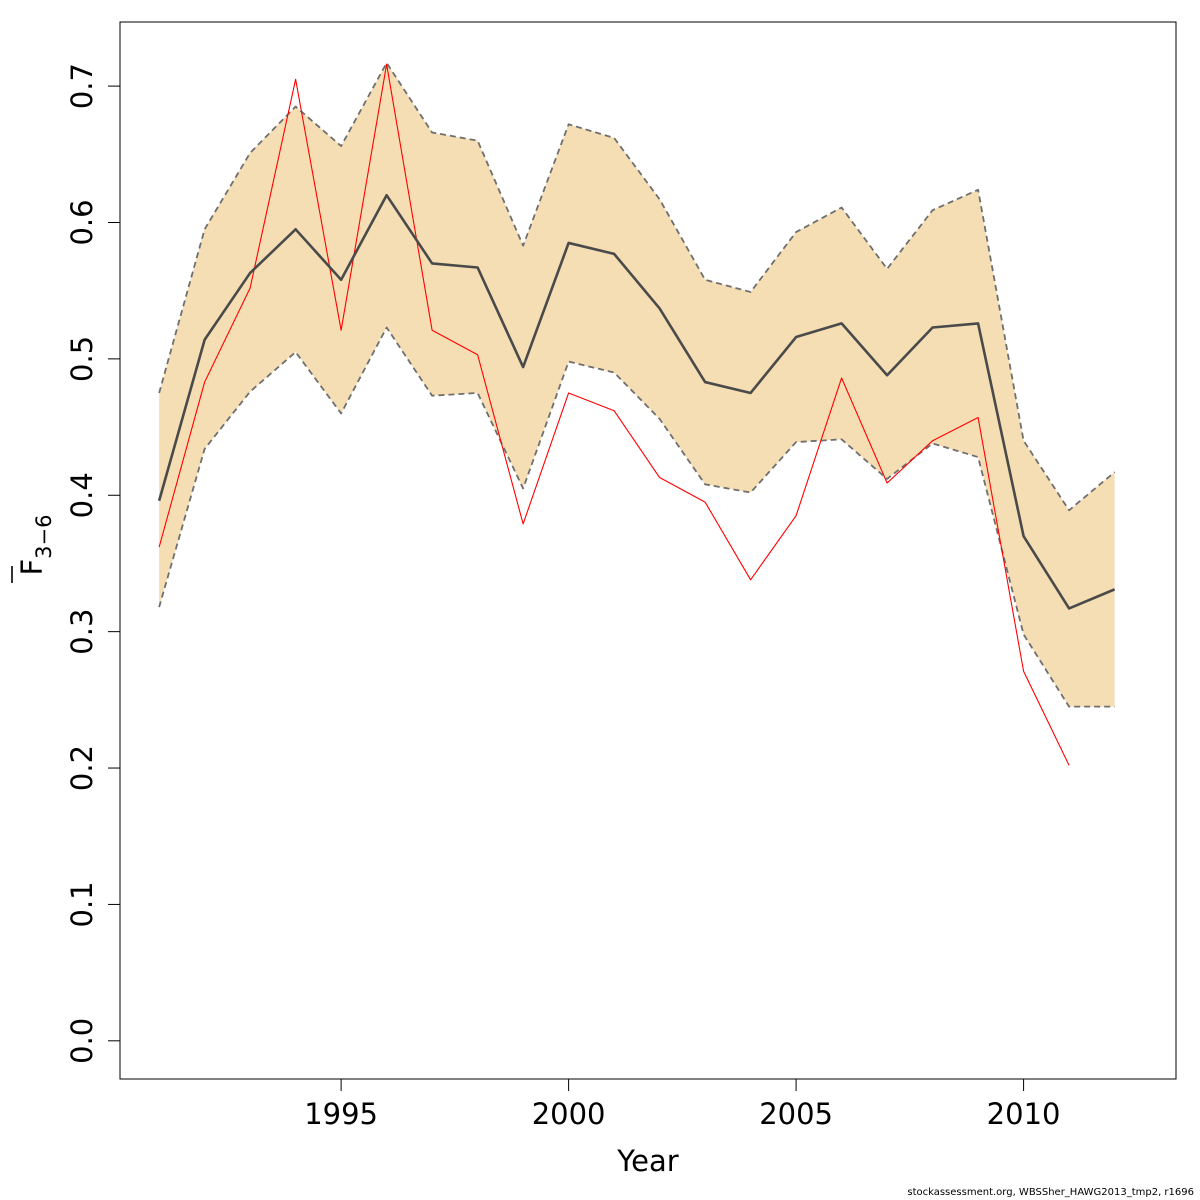 The width and height of the screenshot is (1200, 1200). Describe the element at coordinates (82, 495) in the screenshot. I see `y-tick-label: 0.4` at that location.